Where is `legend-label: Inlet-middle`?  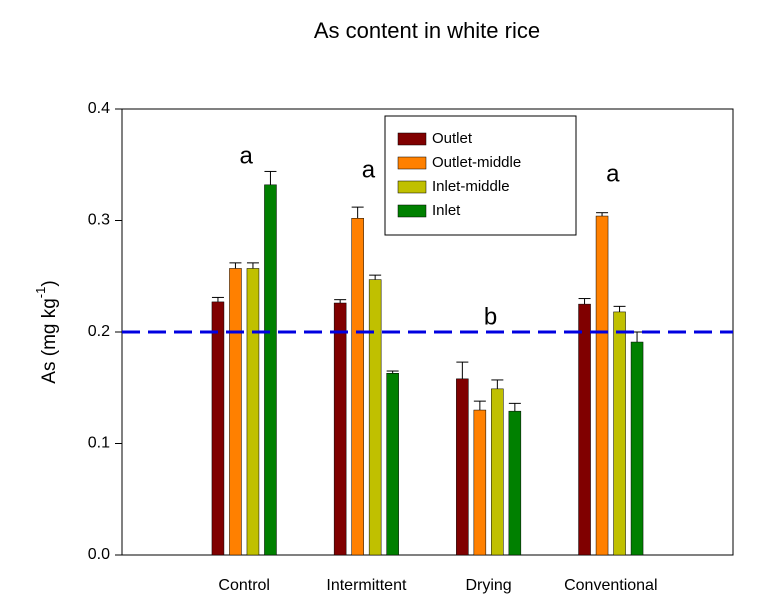 legend-label: Inlet-middle is located at coordinates (471, 186).